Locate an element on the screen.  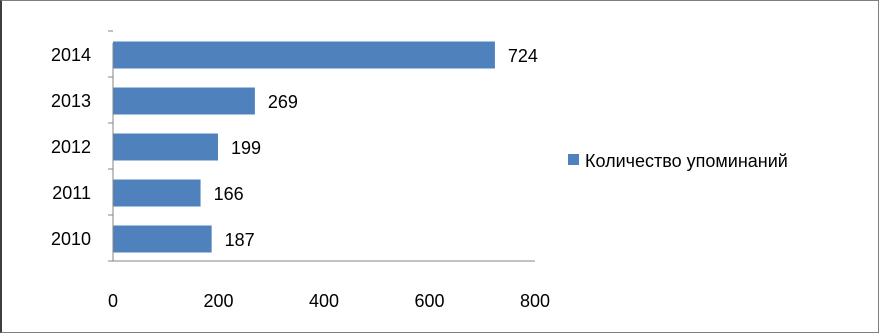
data-label-2013: 269 is located at coordinates (283, 102).